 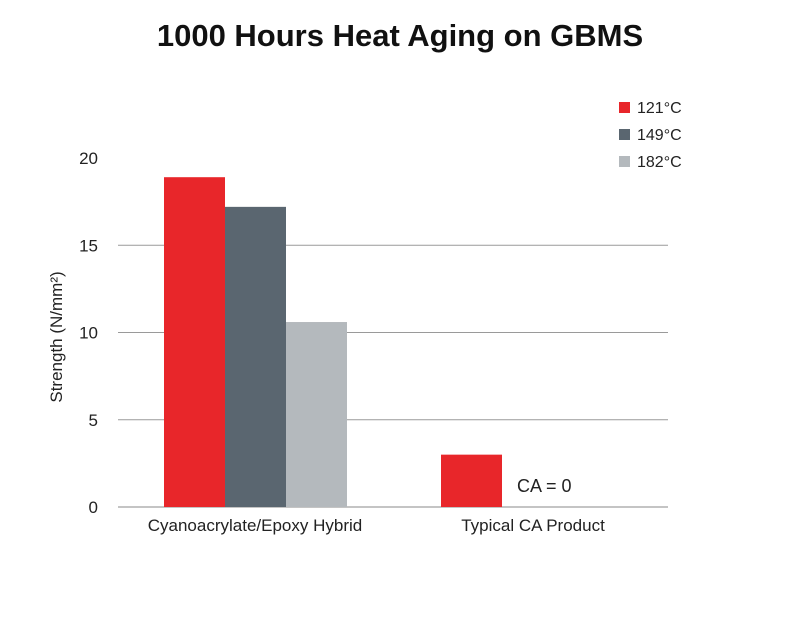 I want to click on y-axis-title: Strength (N/mm²), so click(x=56, y=336).